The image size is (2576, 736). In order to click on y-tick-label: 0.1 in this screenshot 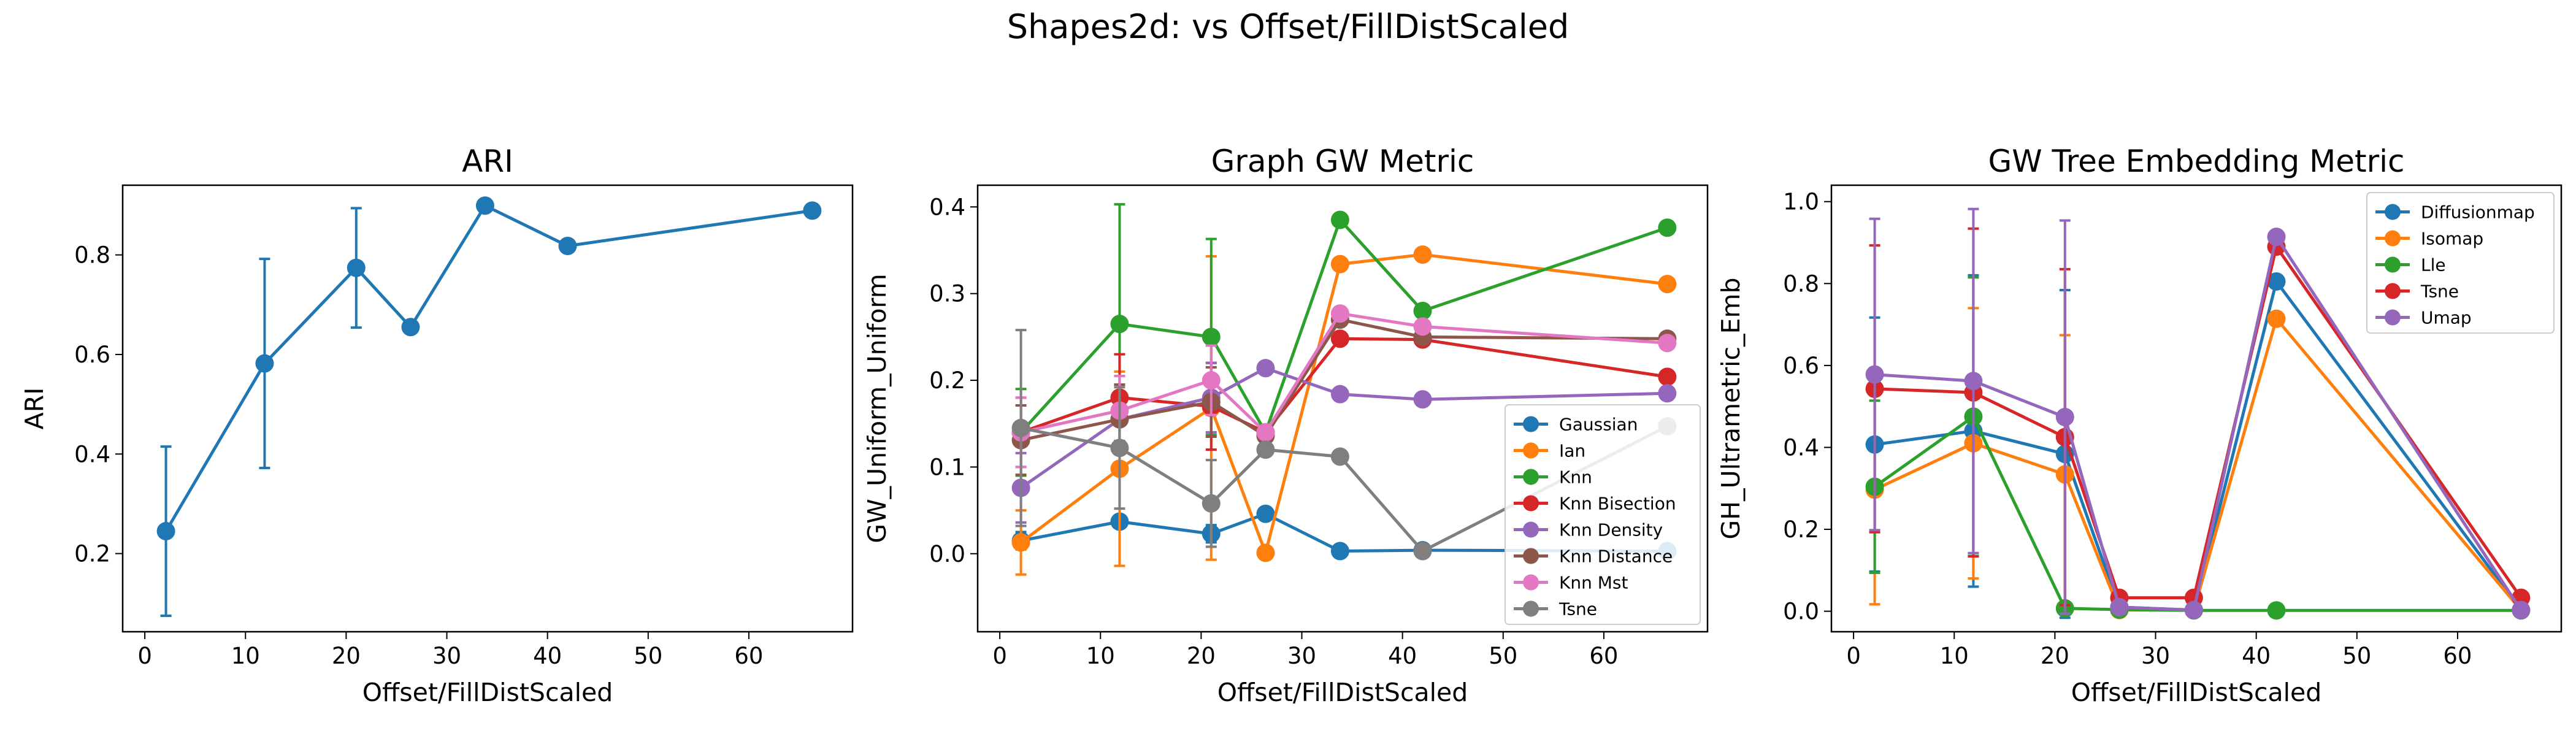, I will do `click(947, 467)`.